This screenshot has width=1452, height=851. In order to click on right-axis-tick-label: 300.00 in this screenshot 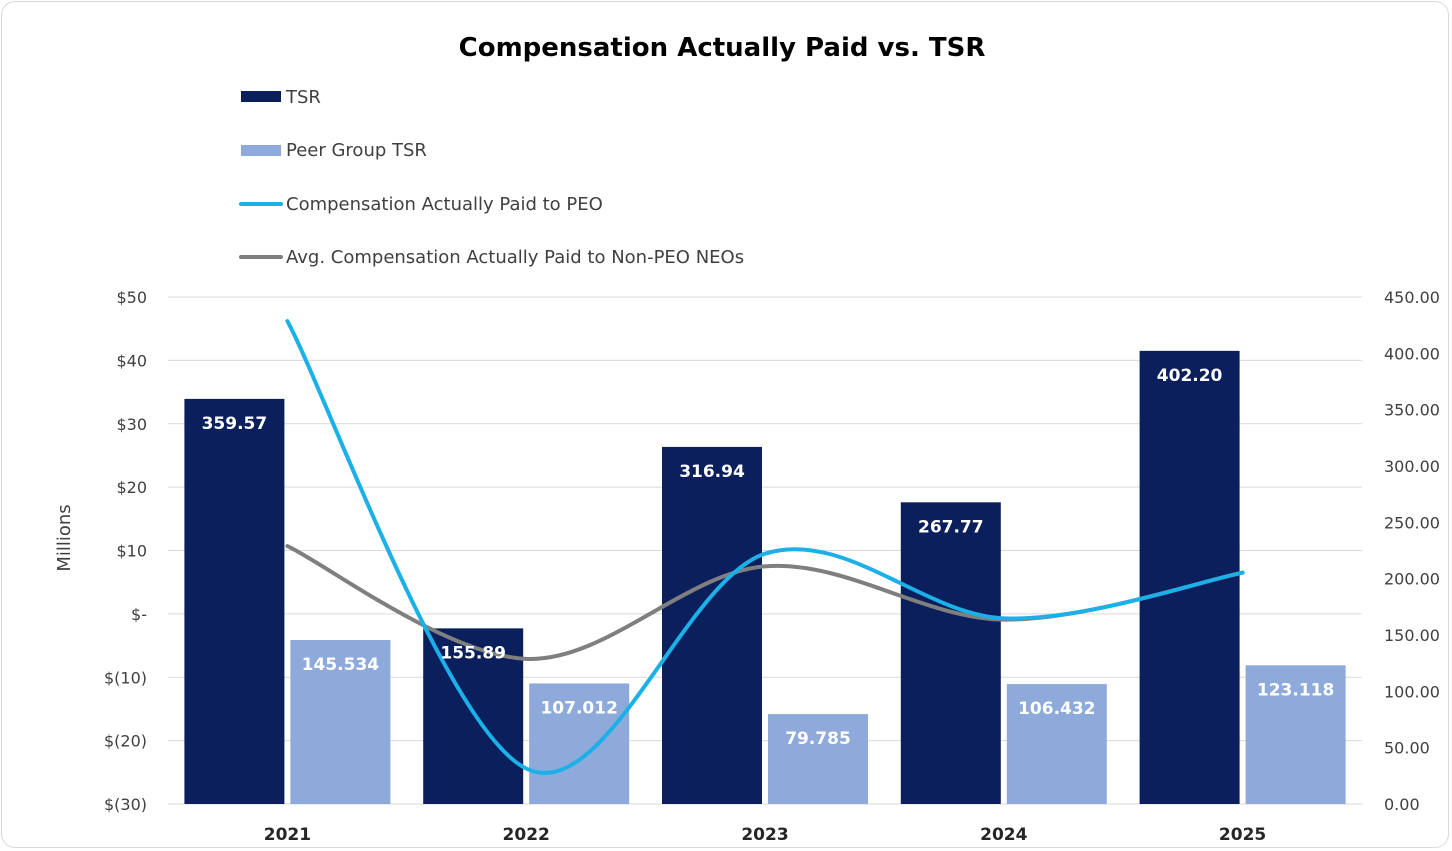, I will do `click(1412, 466)`.